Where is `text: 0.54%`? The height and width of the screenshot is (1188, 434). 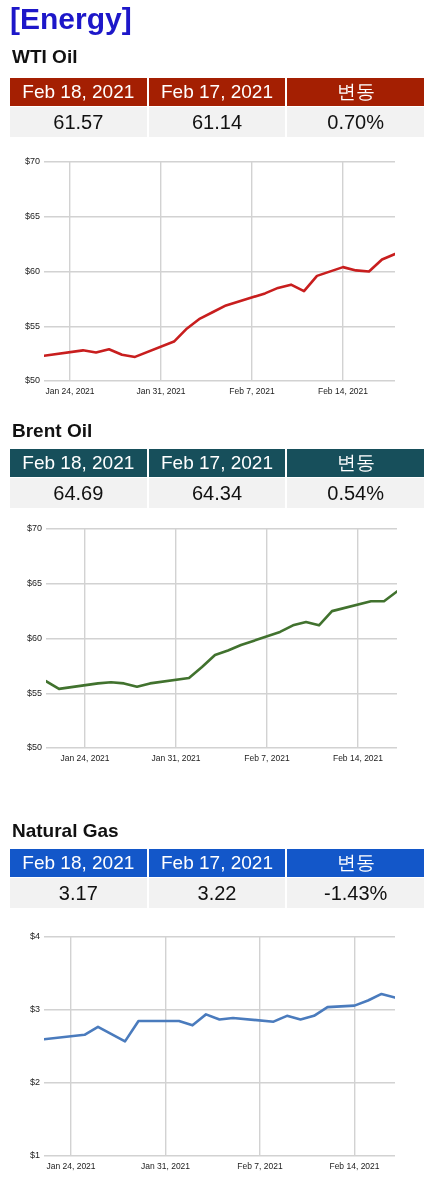
text: 0.54% is located at coordinates (356, 493).